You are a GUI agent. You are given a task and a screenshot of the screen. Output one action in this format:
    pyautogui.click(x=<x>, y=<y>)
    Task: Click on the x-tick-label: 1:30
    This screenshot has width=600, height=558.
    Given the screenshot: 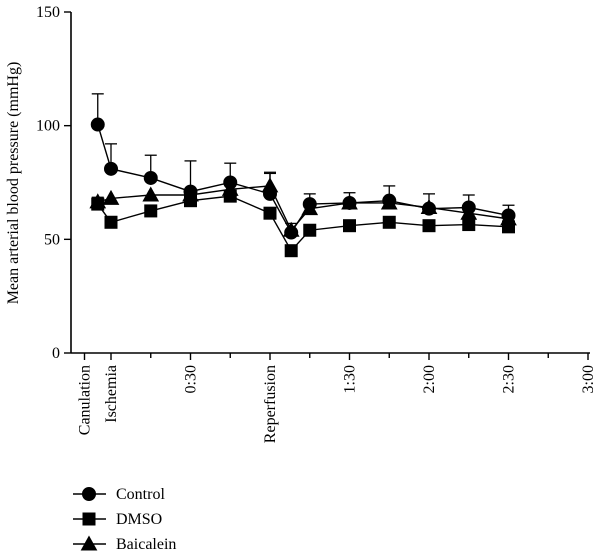 What is the action you would take?
    pyautogui.click(x=350, y=379)
    